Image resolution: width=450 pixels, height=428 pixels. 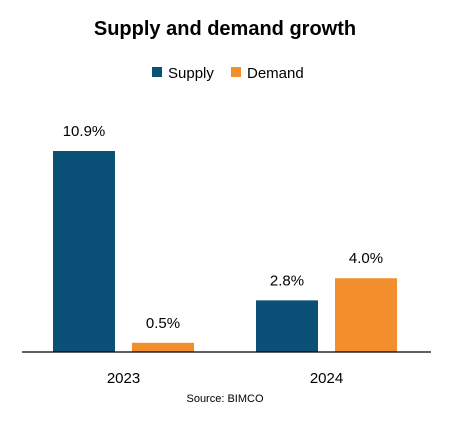 What do you see at coordinates (163, 347) in the screenshot?
I see `bar-demand-2023` at bounding box center [163, 347].